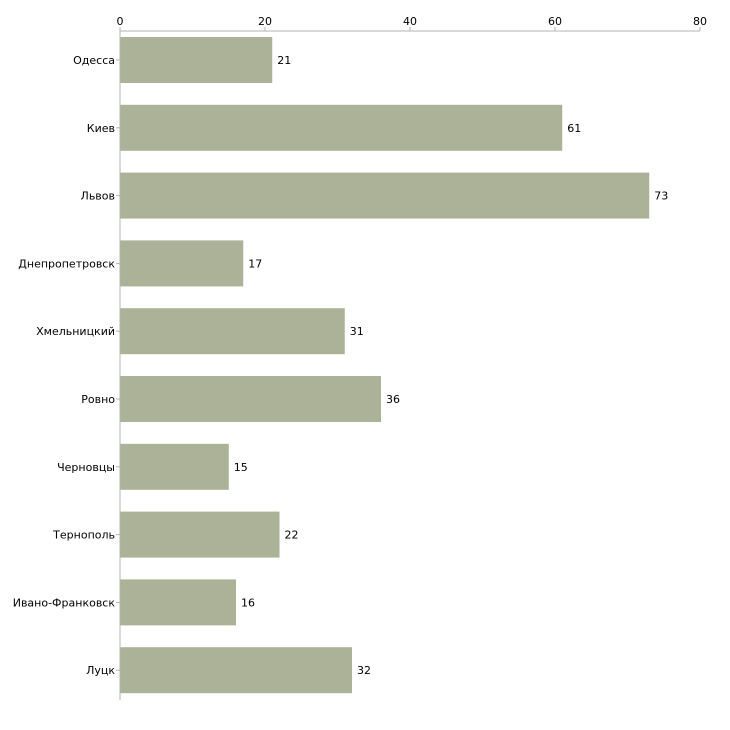 Image resolution: width=730 pixels, height=730 pixels. Describe the element at coordinates (700, 21) in the screenshot. I see `x-tick-label: 80` at that location.